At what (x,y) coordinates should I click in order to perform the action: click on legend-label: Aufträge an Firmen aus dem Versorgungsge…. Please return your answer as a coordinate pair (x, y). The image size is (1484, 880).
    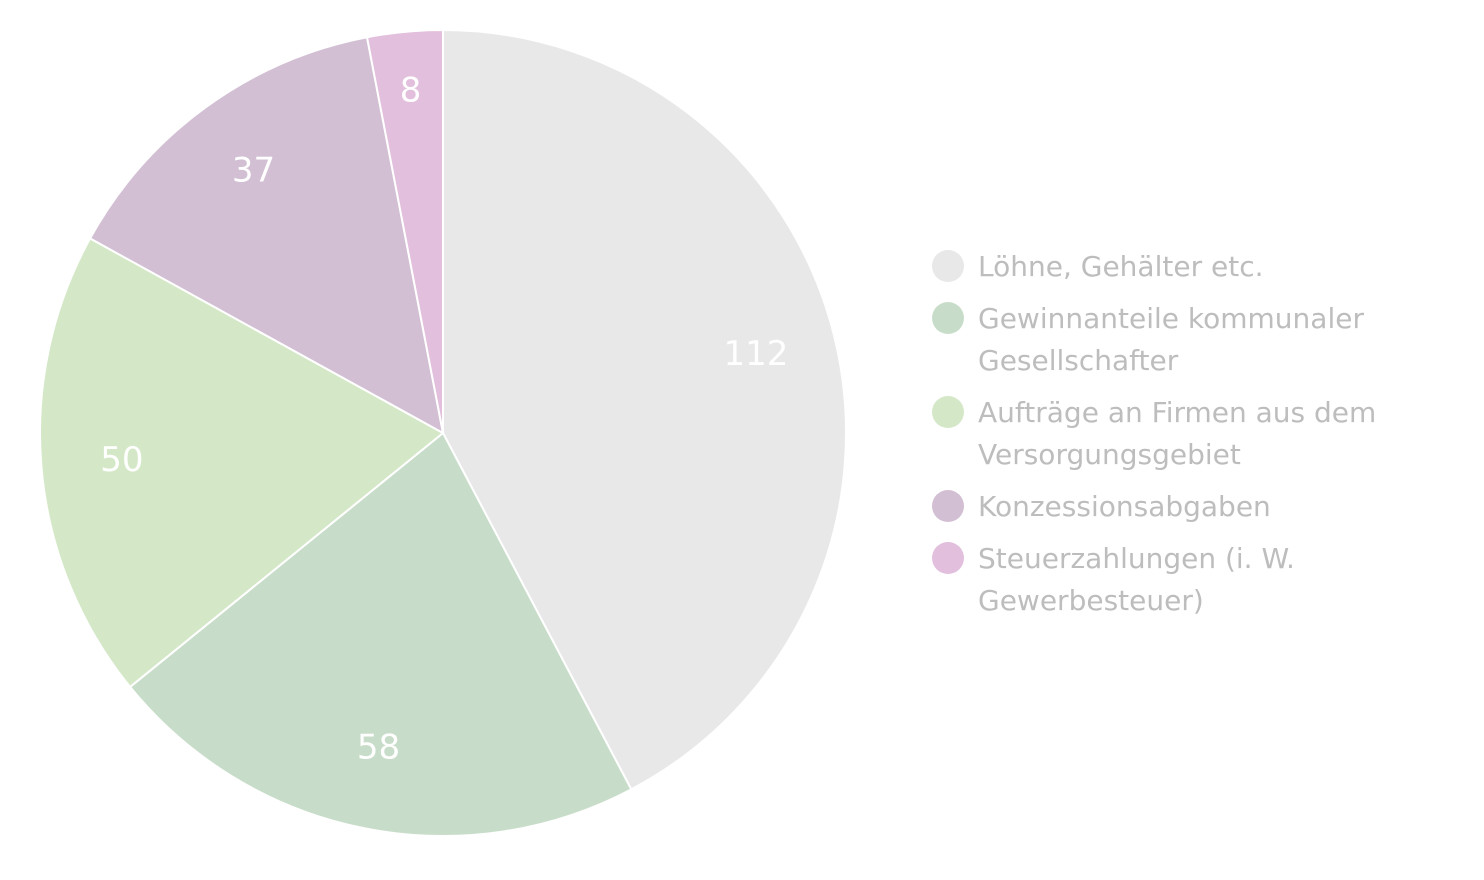
    Looking at the image, I should click on (1177, 433).